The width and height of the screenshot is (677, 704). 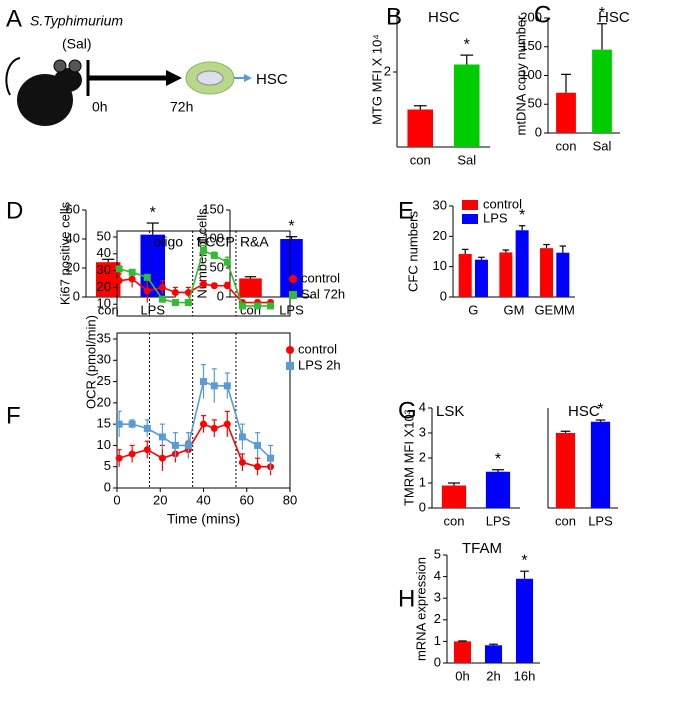 I want to click on series-line, so click(x=195, y=419).